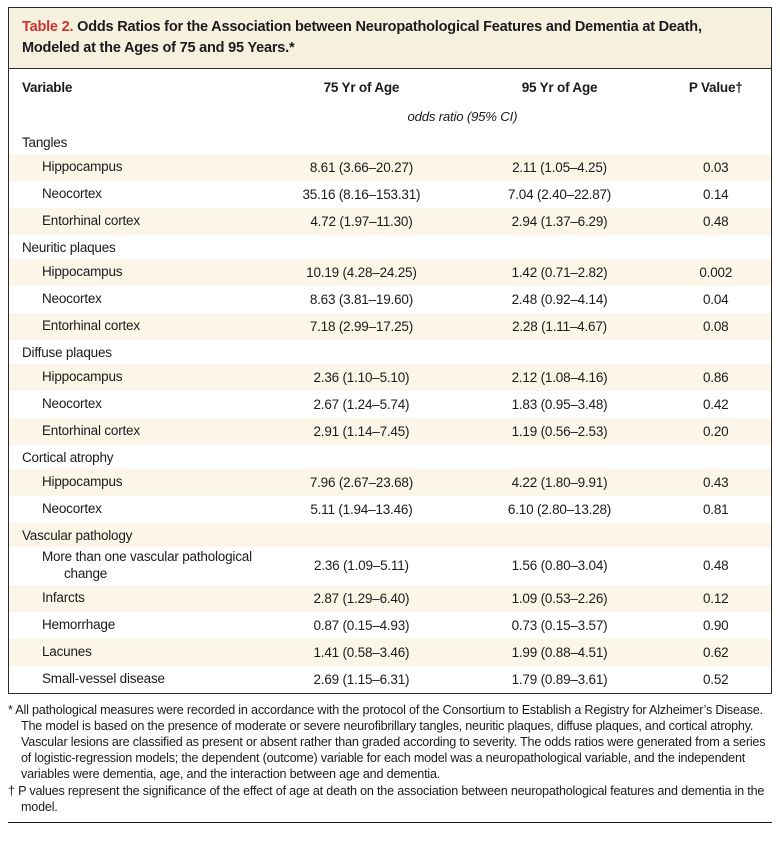 The height and width of the screenshot is (857, 780). Describe the element at coordinates (559, 273) in the screenshot. I see `or-95yr-cell: 1.42 (0.71–2.82)` at that location.